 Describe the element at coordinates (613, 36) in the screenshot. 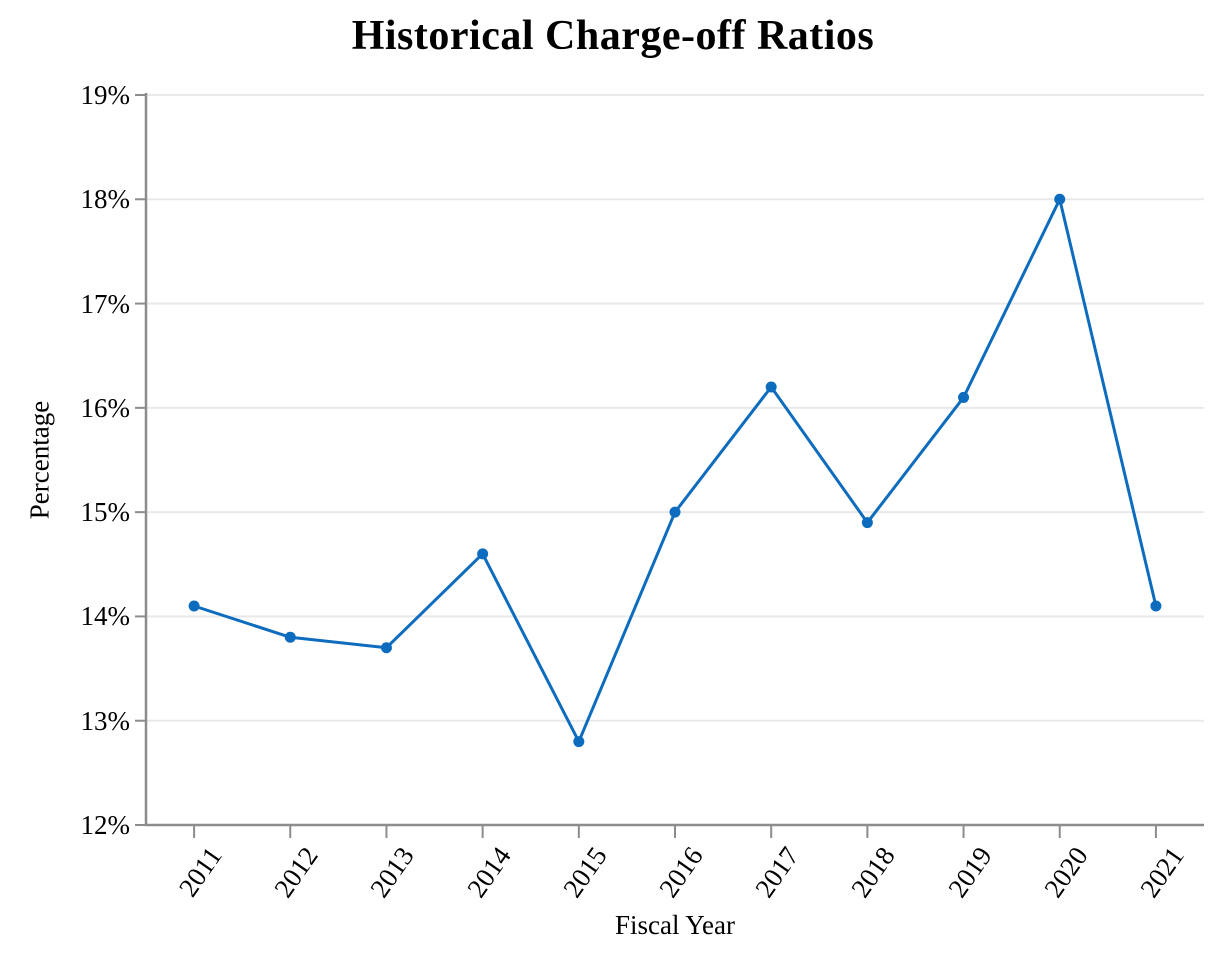

I see `chart-title: Historical Charge-off Ratios` at that location.